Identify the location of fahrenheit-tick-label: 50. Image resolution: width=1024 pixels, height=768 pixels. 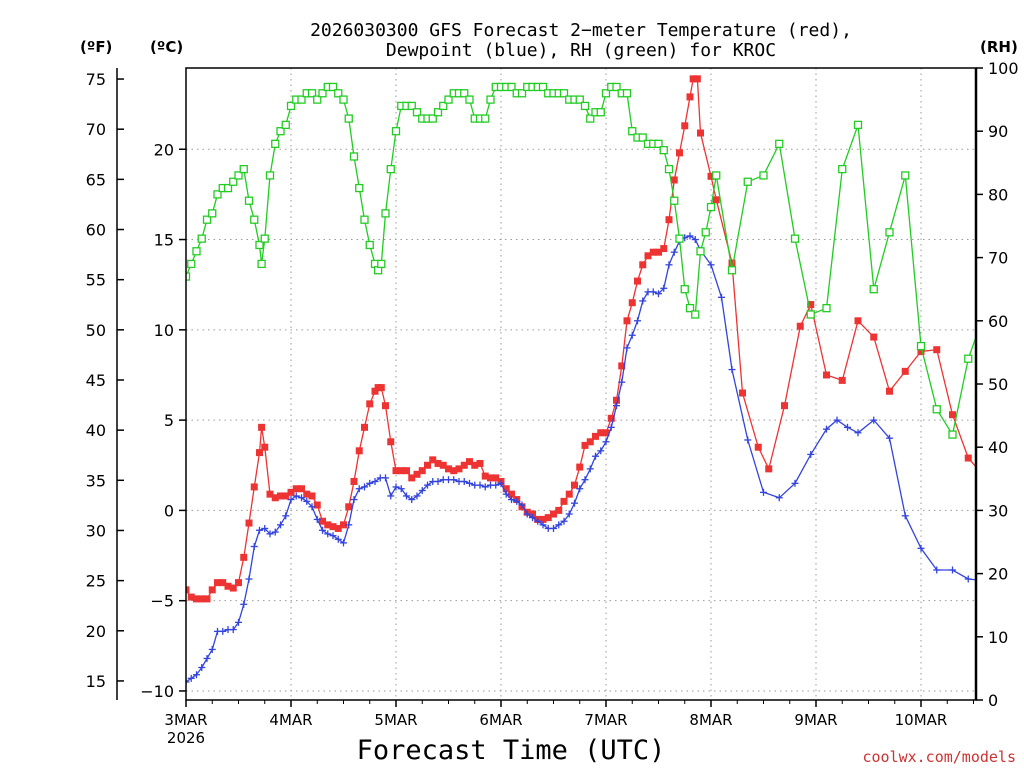
(96, 330).